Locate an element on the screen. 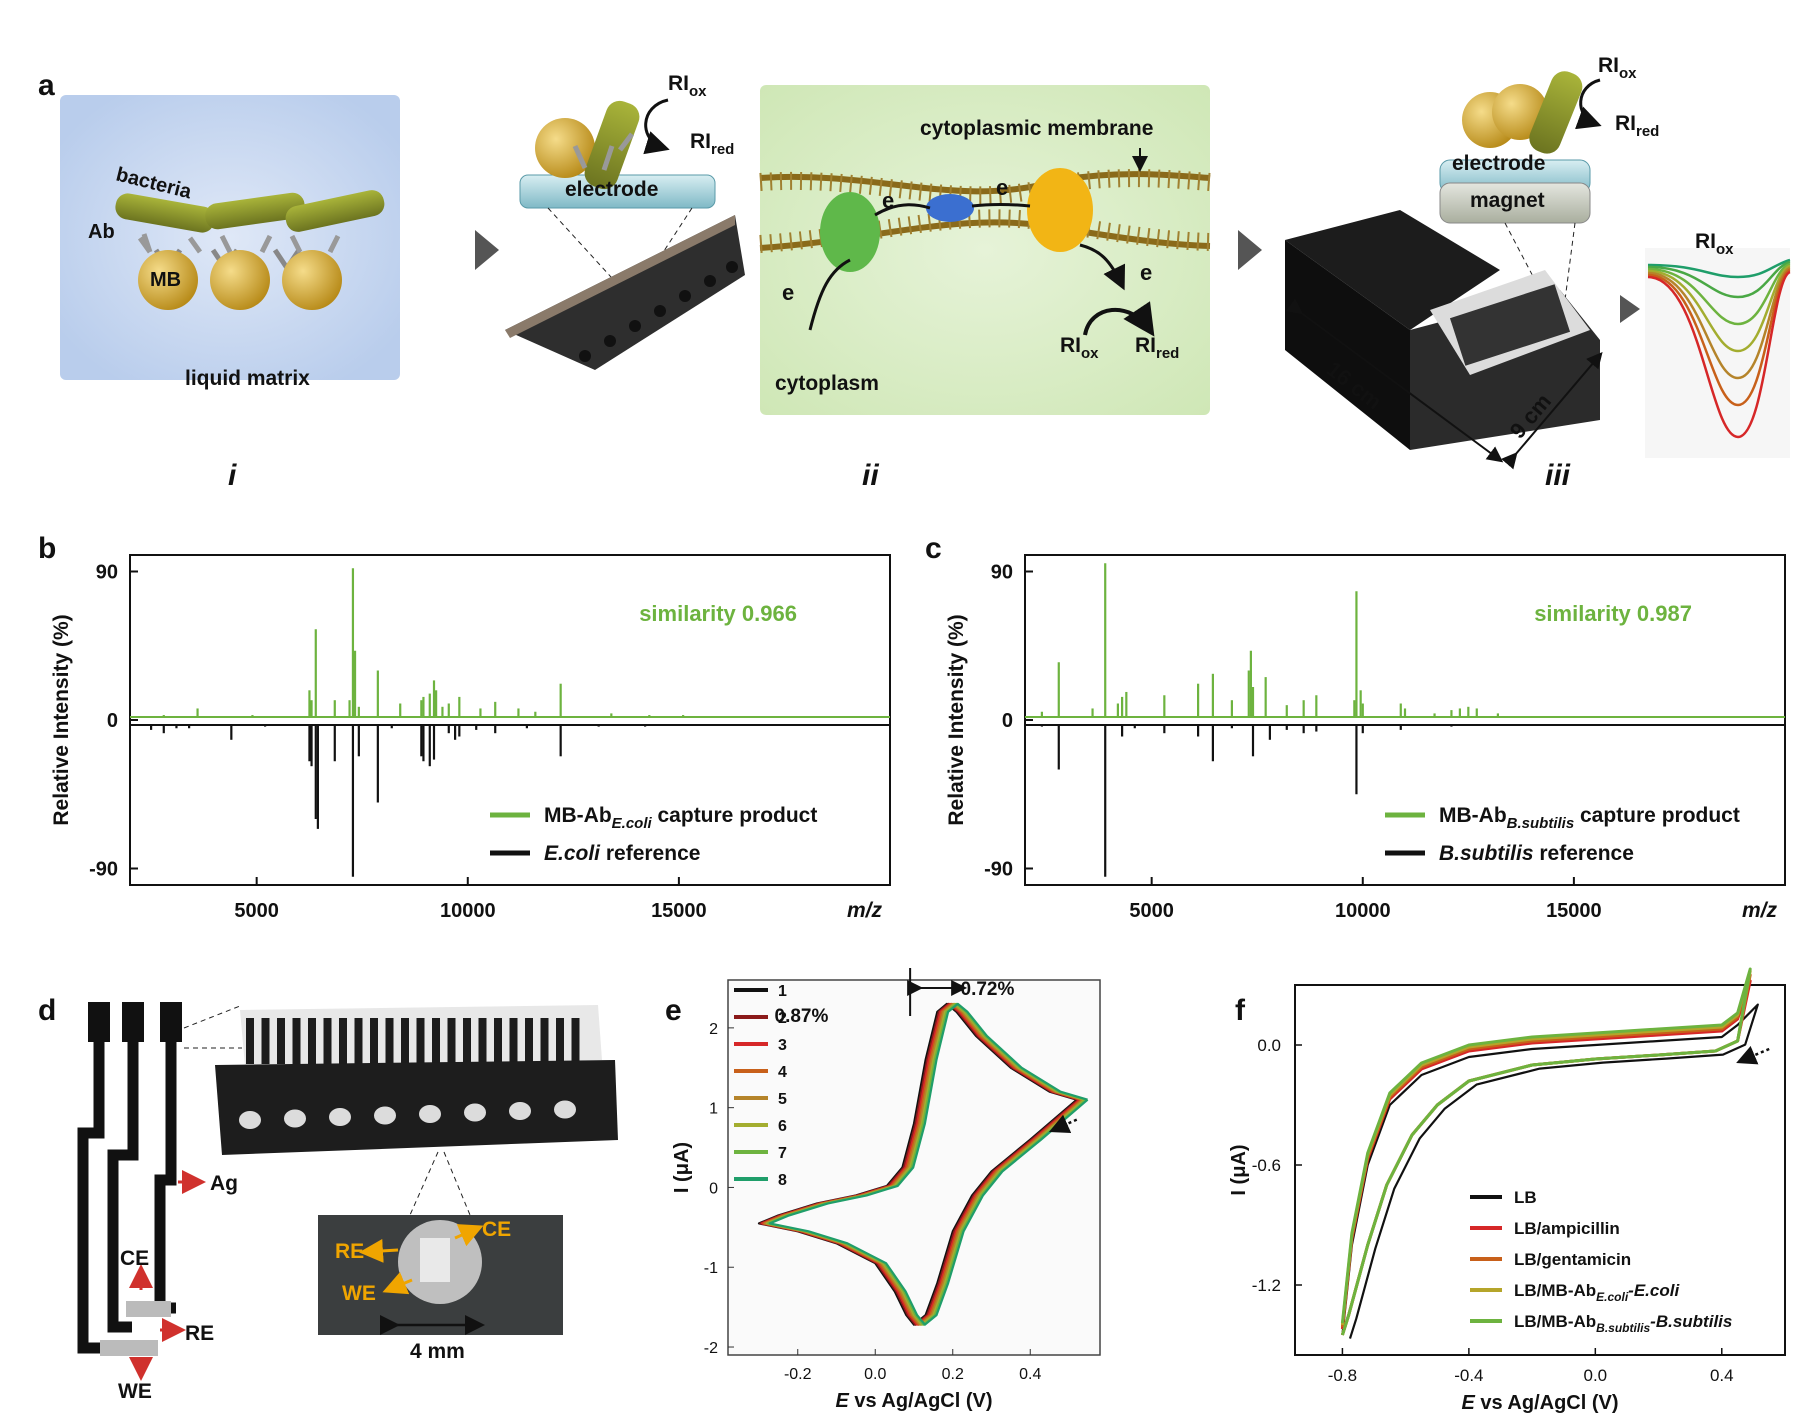  annotation-label: 0.72% is located at coordinates (988, 989).